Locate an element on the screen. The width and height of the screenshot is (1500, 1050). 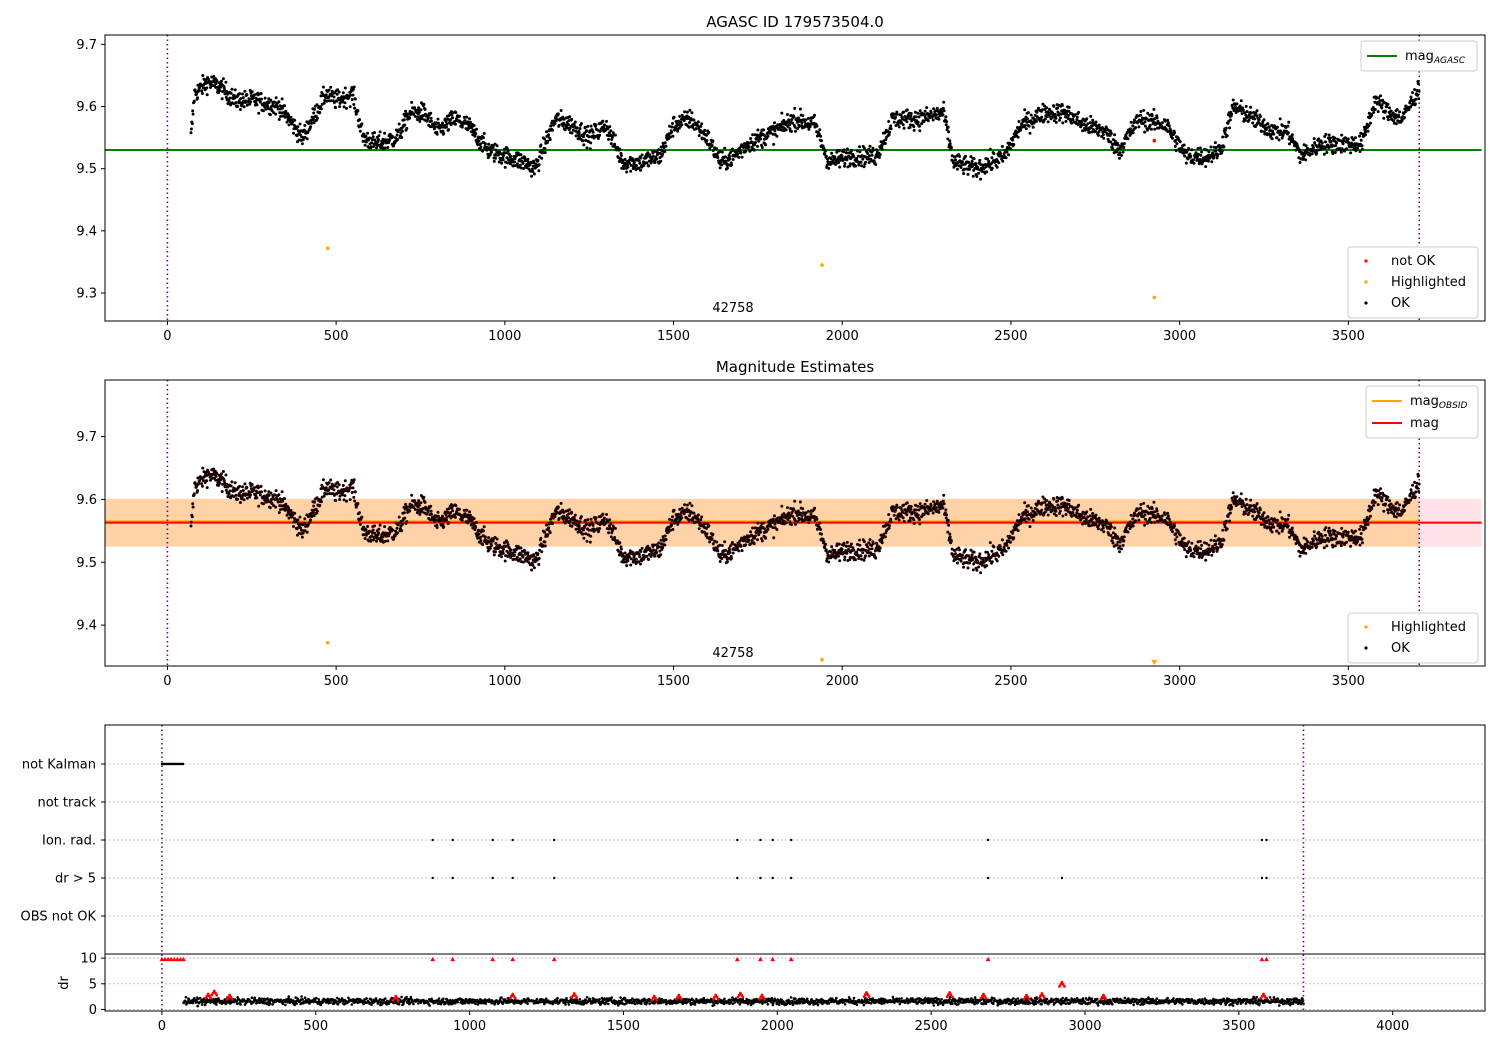
x-tick-label: 1500 is located at coordinates (673, 336).